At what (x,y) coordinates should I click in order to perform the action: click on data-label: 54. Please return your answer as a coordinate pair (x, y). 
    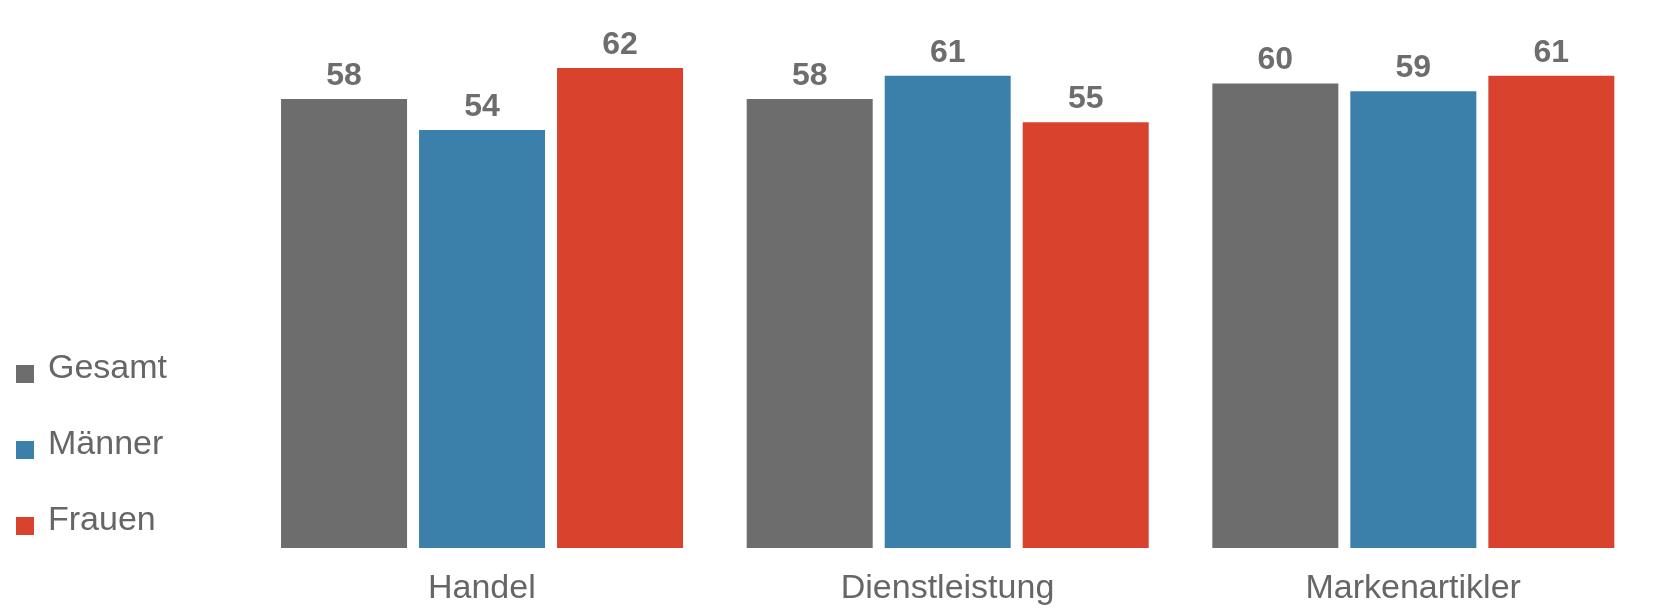
    Looking at the image, I should click on (482, 104).